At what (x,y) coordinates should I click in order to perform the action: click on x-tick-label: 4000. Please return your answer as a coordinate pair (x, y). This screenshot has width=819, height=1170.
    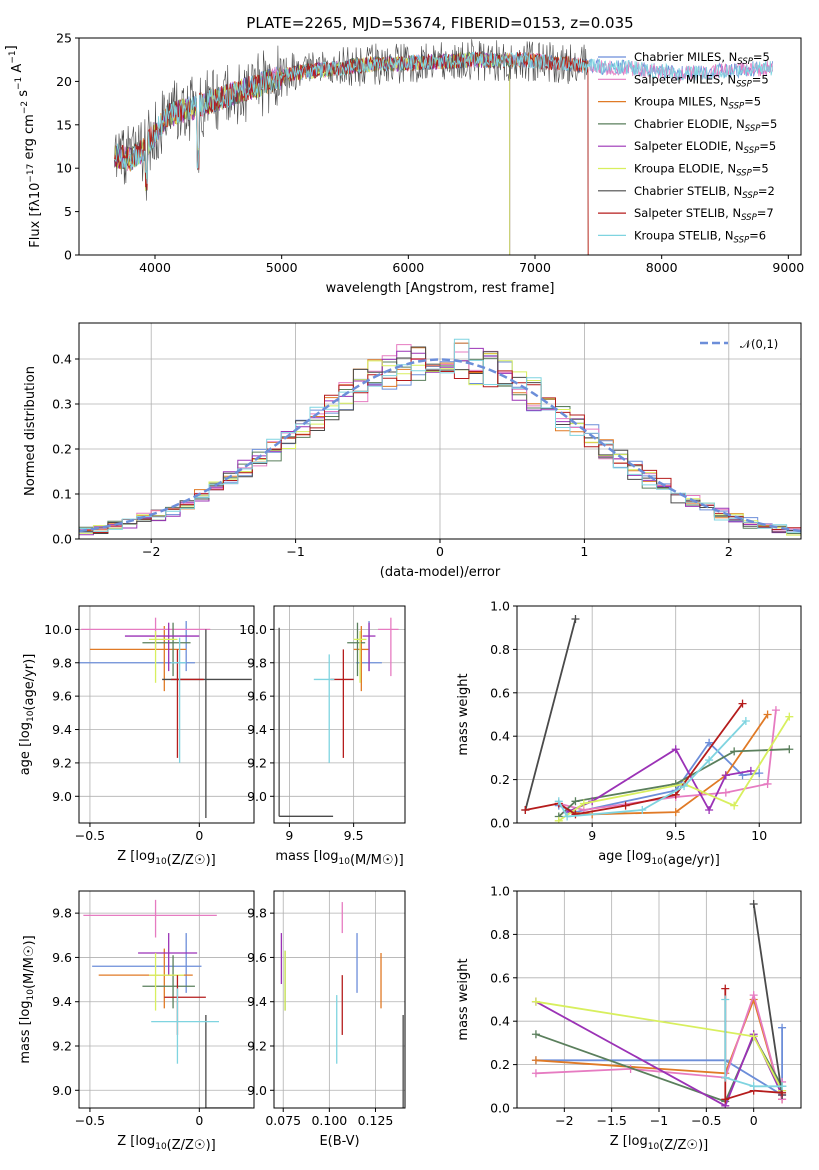
    Looking at the image, I should click on (155, 267).